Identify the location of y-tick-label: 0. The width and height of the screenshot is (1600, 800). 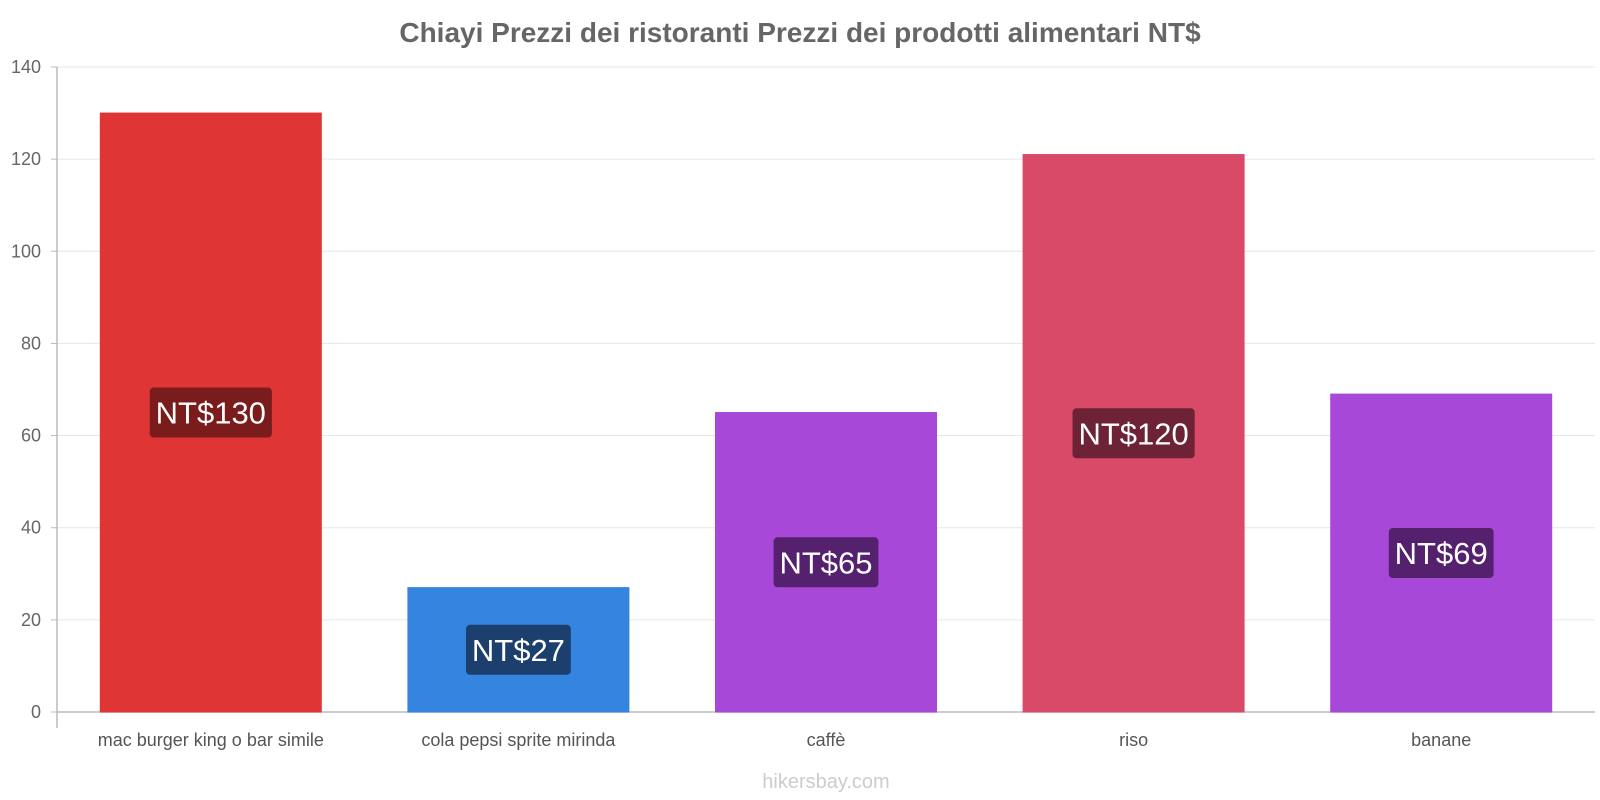
(36, 712).